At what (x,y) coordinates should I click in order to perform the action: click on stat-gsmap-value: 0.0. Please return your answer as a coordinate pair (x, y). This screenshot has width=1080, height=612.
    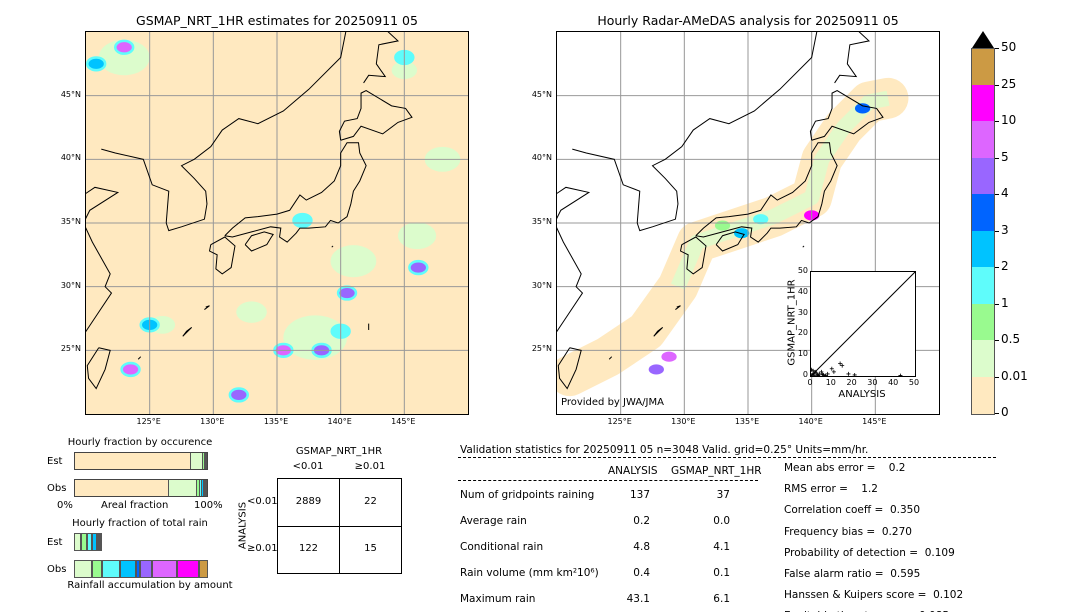
    Looking at the image, I should click on (721, 521).